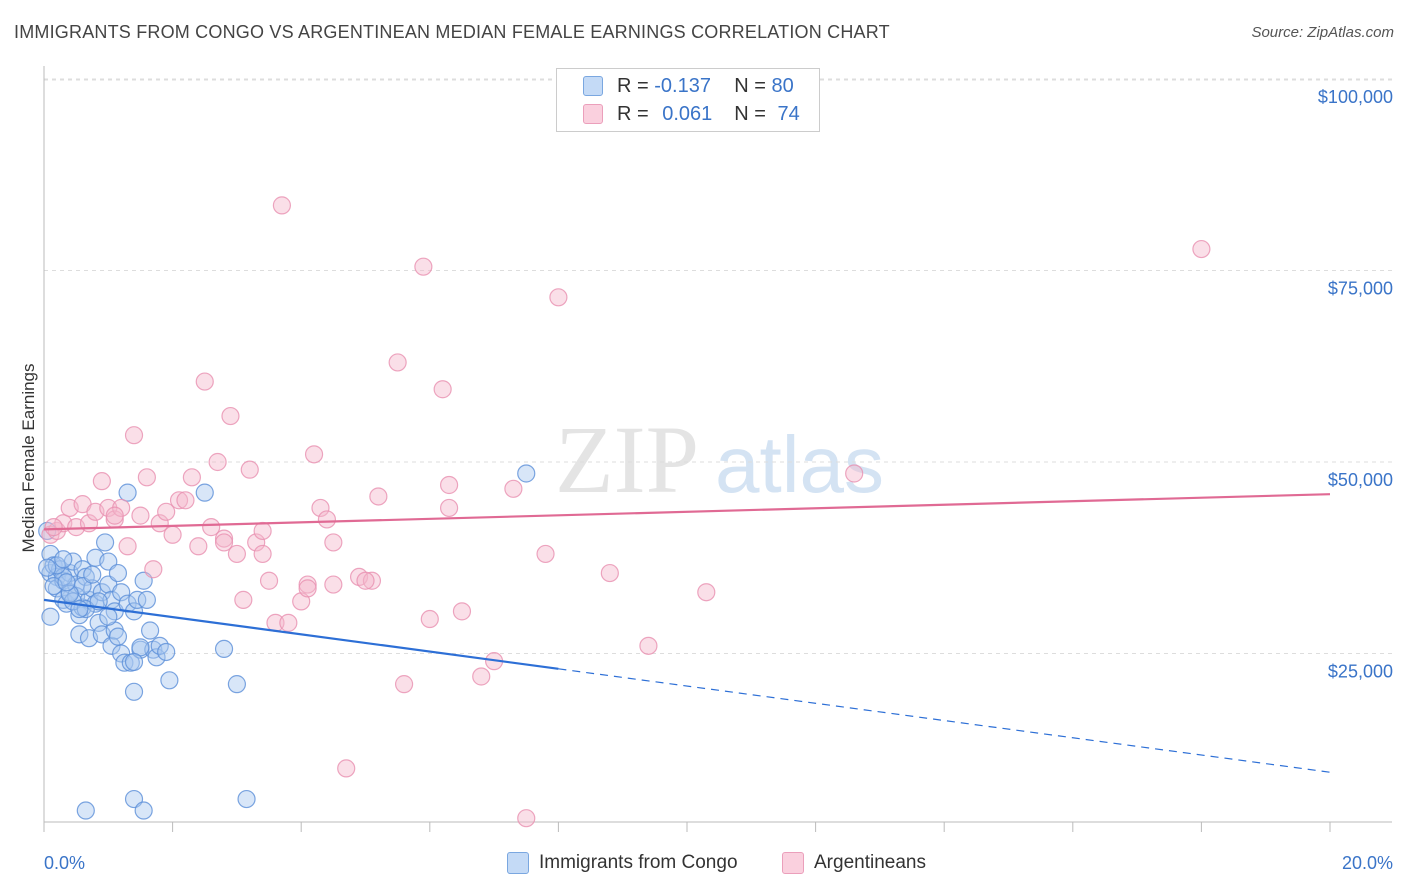 This screenshot has width=1406, height=892. What do you see at coordinates (1322, 32) in the screenshot?
I see `source-credit: Source: ZipAtlas.com` at bounding box center [1322, 32].